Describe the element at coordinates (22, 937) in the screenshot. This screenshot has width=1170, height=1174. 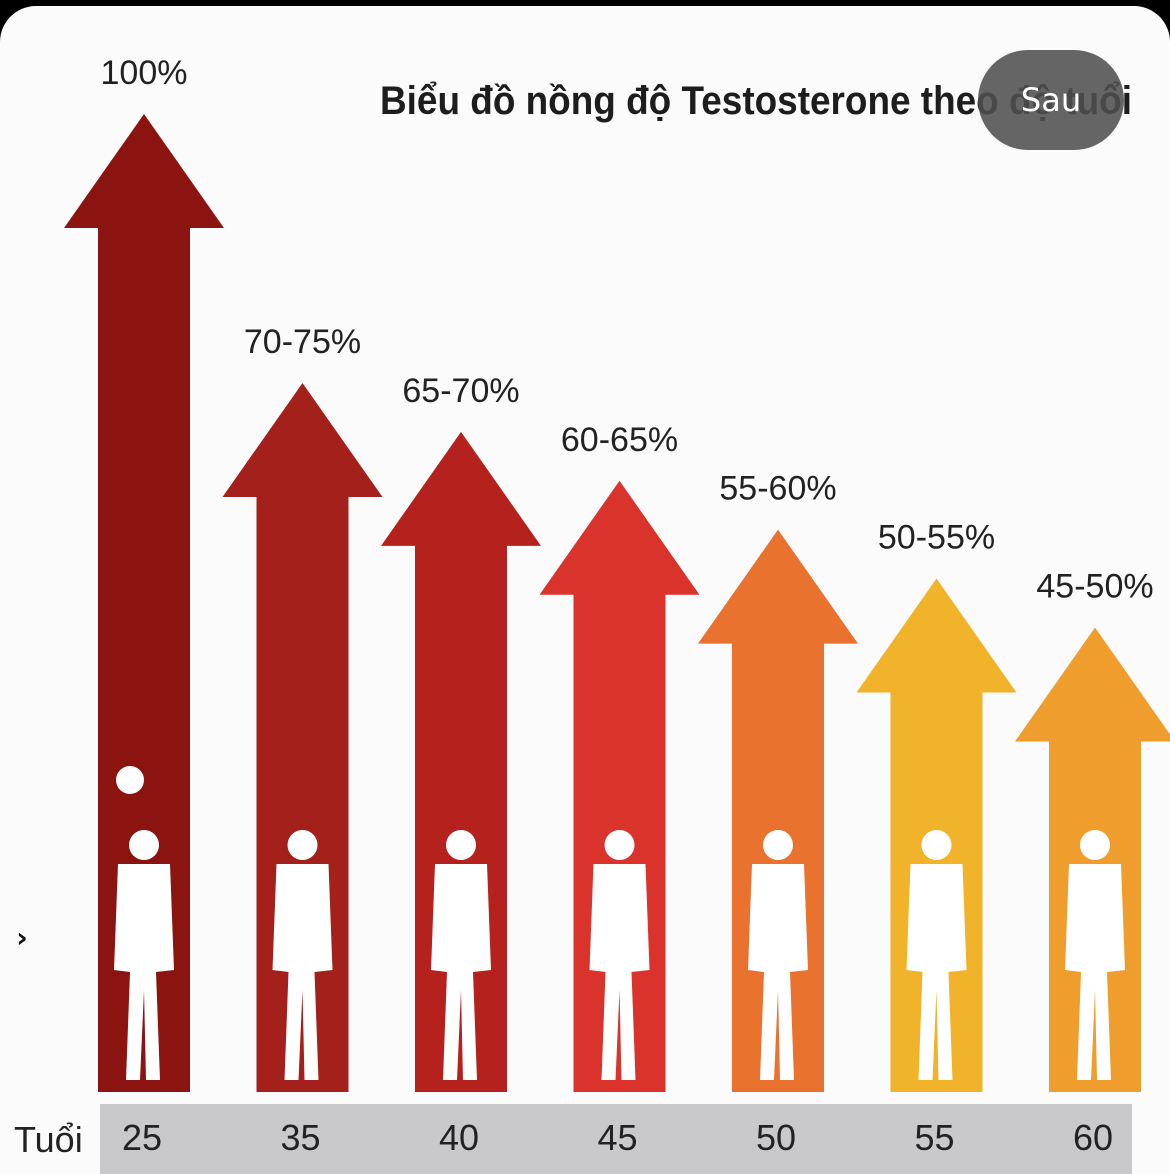
I see `side-arrow-icon: ›` at that location.